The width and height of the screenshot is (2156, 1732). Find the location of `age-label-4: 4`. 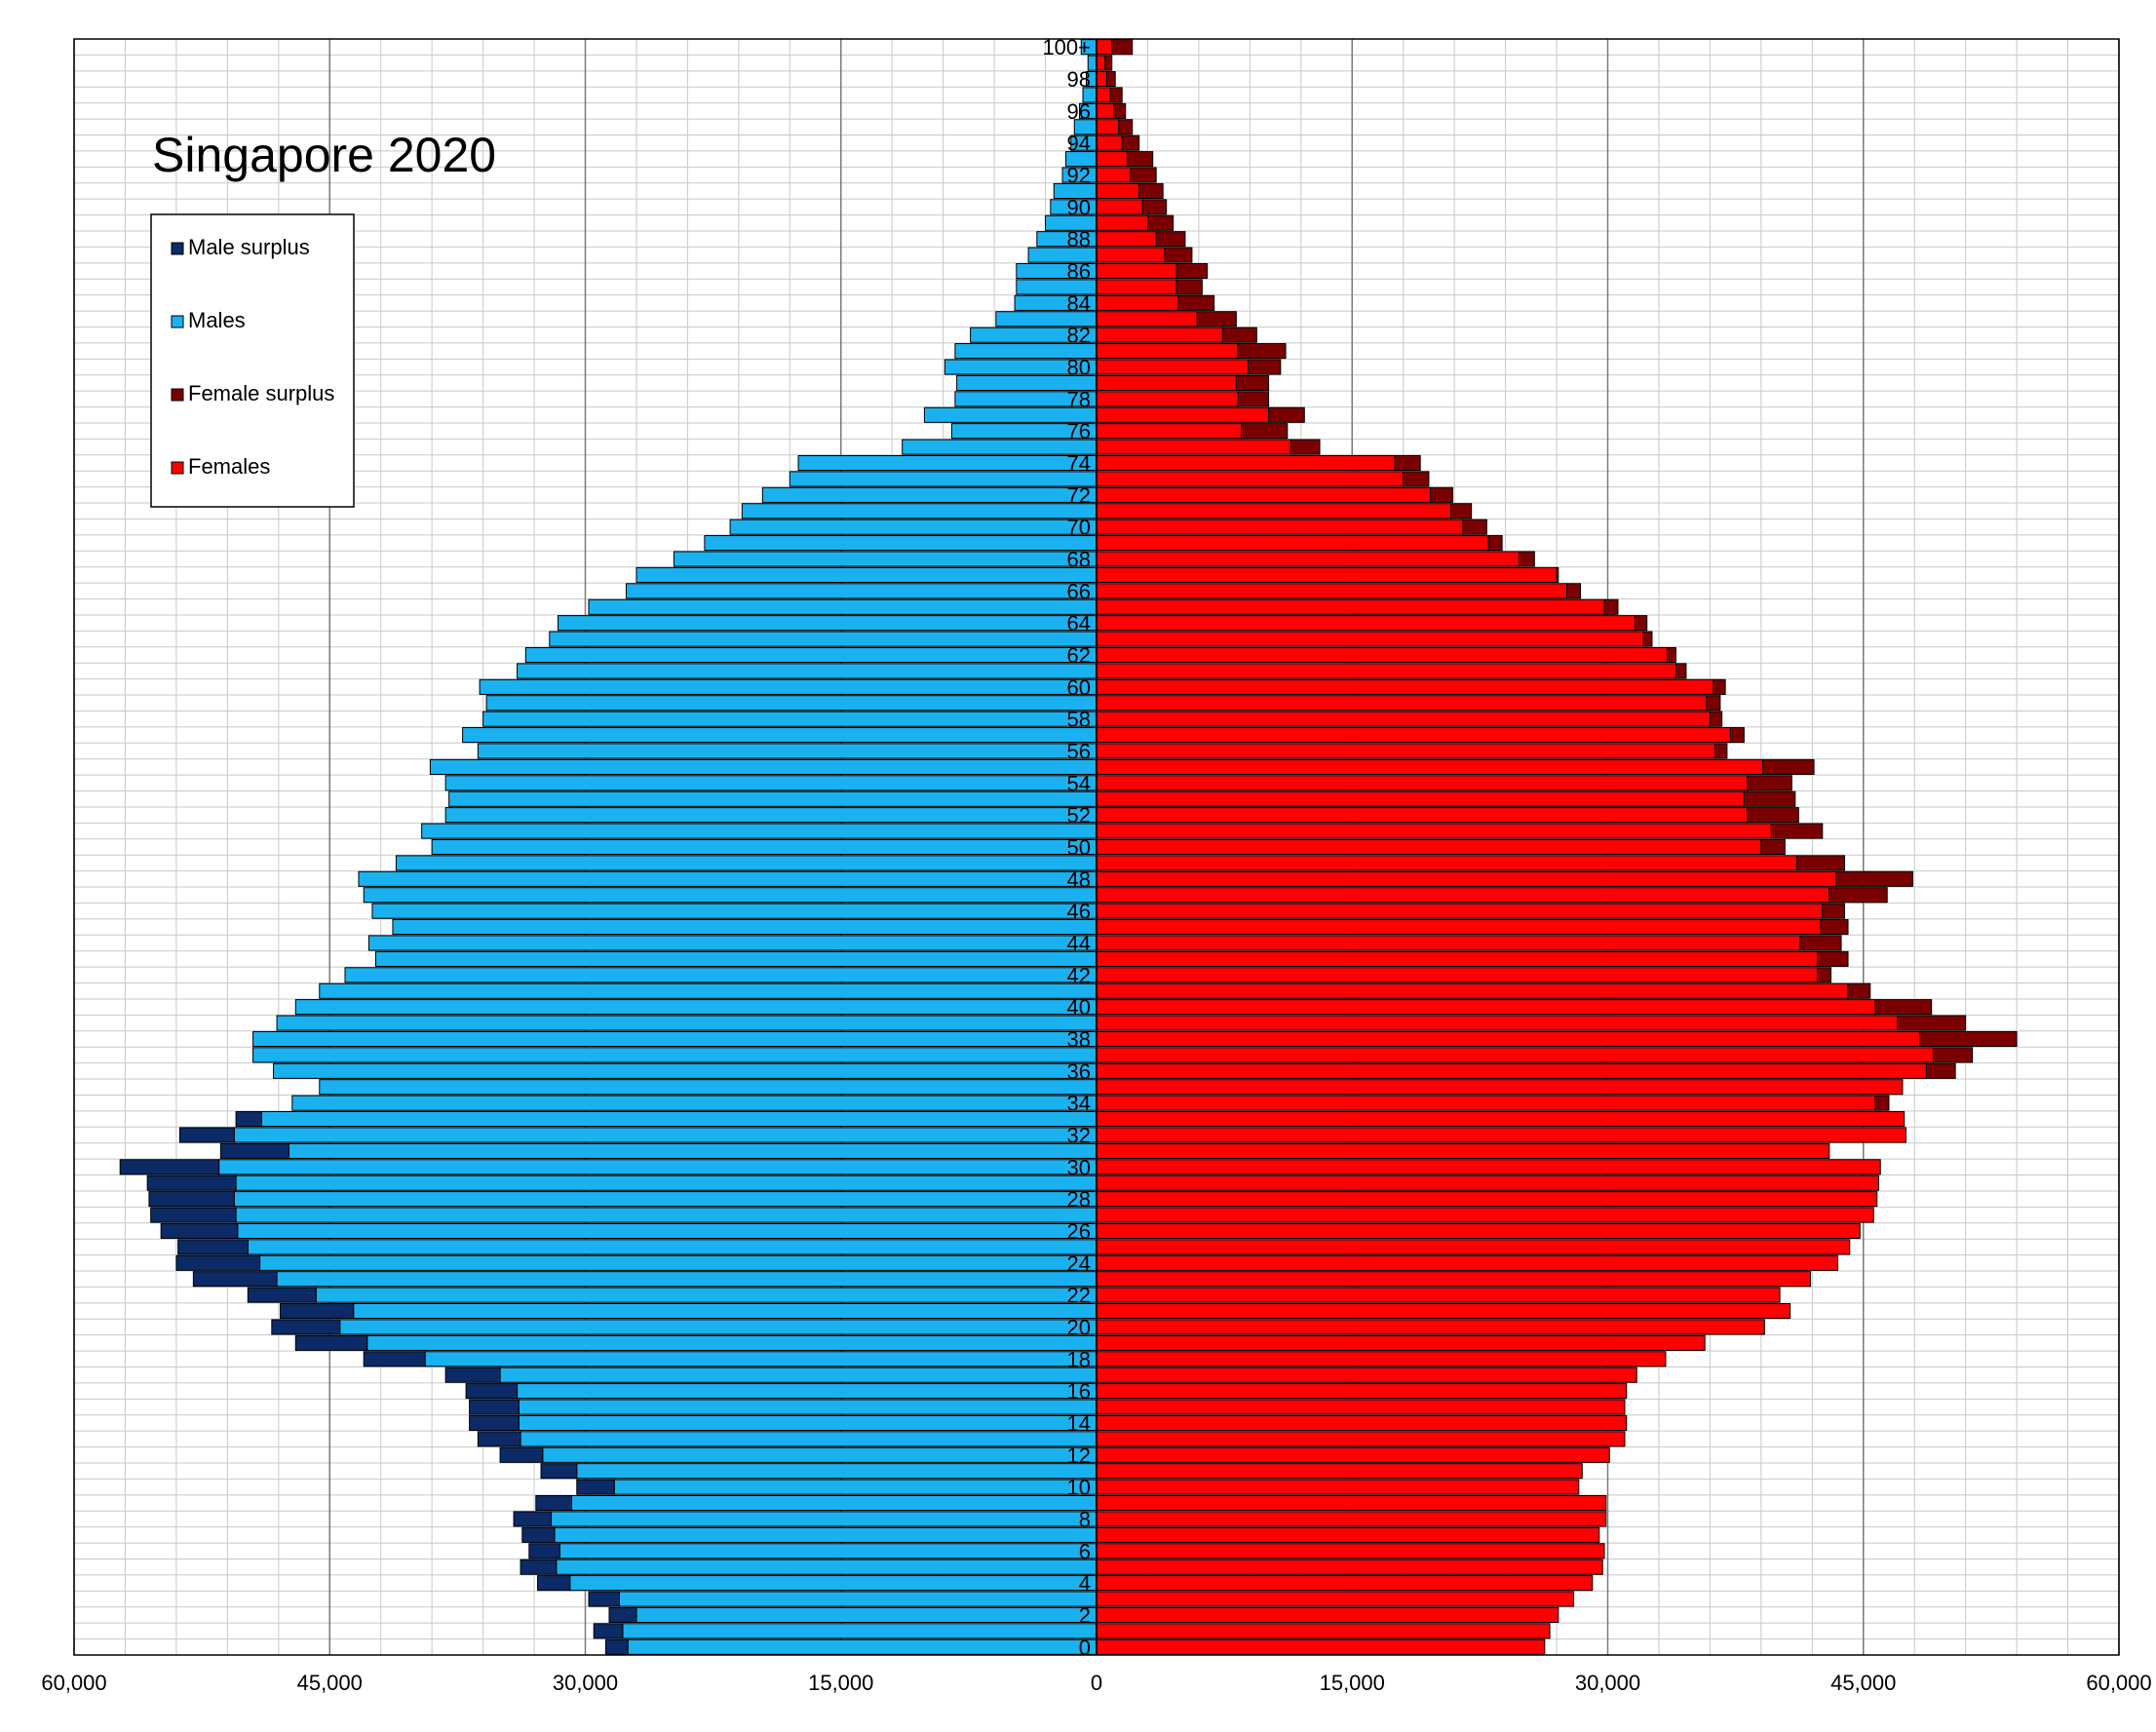

age-label-4: 4 is located at coordinates (1085, 1583).